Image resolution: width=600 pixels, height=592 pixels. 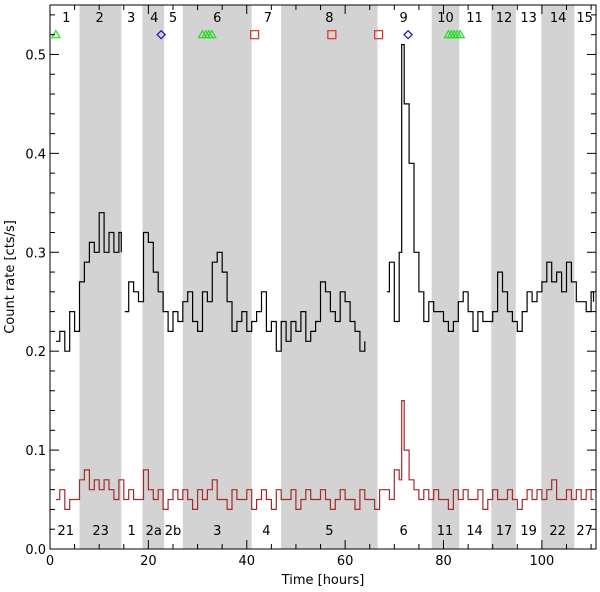 What do you see at coordinates (528, 18) in the screenshot?
I see `top-segment-label: 13` at bounding box center [528, 18].